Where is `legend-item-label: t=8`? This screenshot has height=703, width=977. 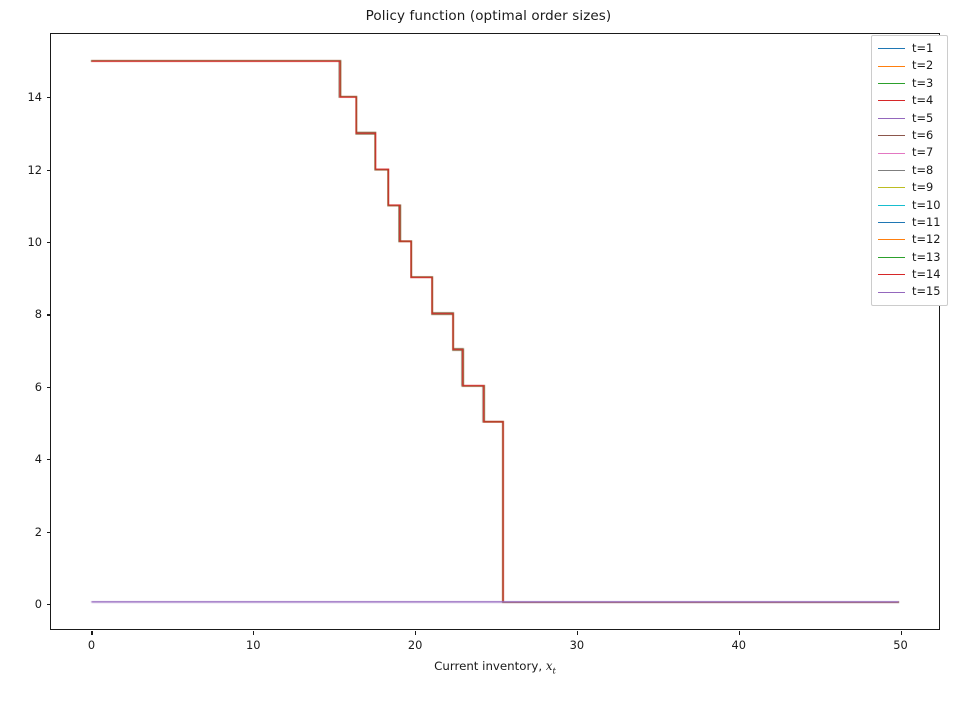 legend-item-label: t=8 is located at coordinates (923, 169).